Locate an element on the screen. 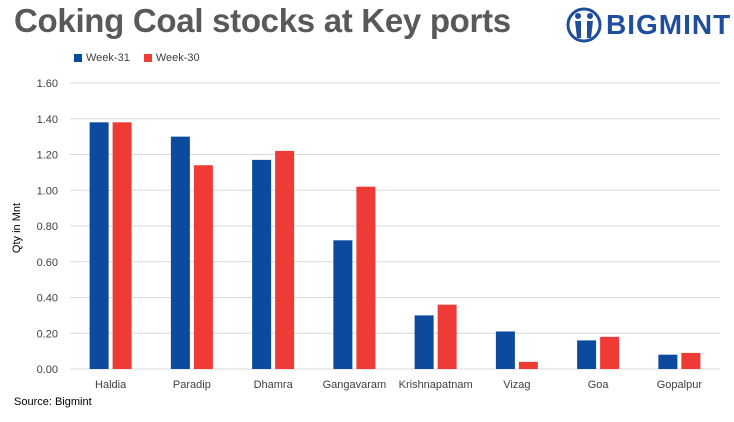  y-tick-label: 1.60 is located at coordinates (47, 84).